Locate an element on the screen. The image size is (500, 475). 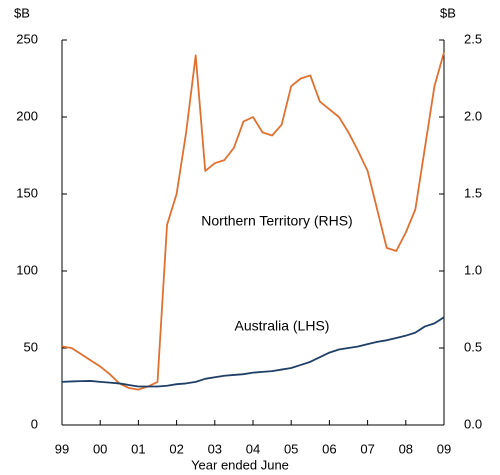
x-tick-label: 09 is located at coordinates (444, 448).